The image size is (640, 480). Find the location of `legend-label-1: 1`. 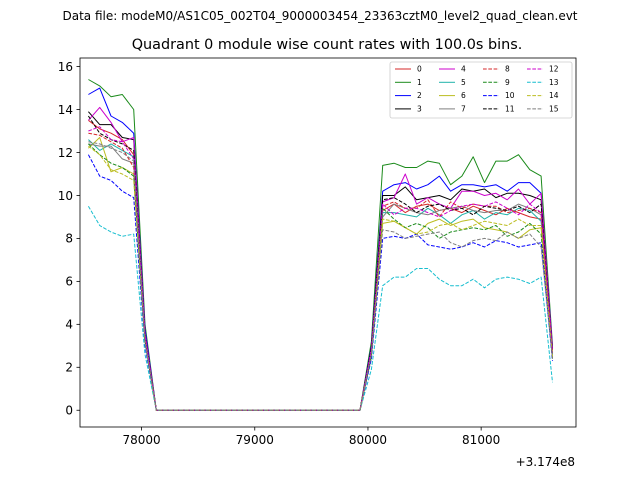

legend-label-1: 1 is located at coordinates (419, 82).